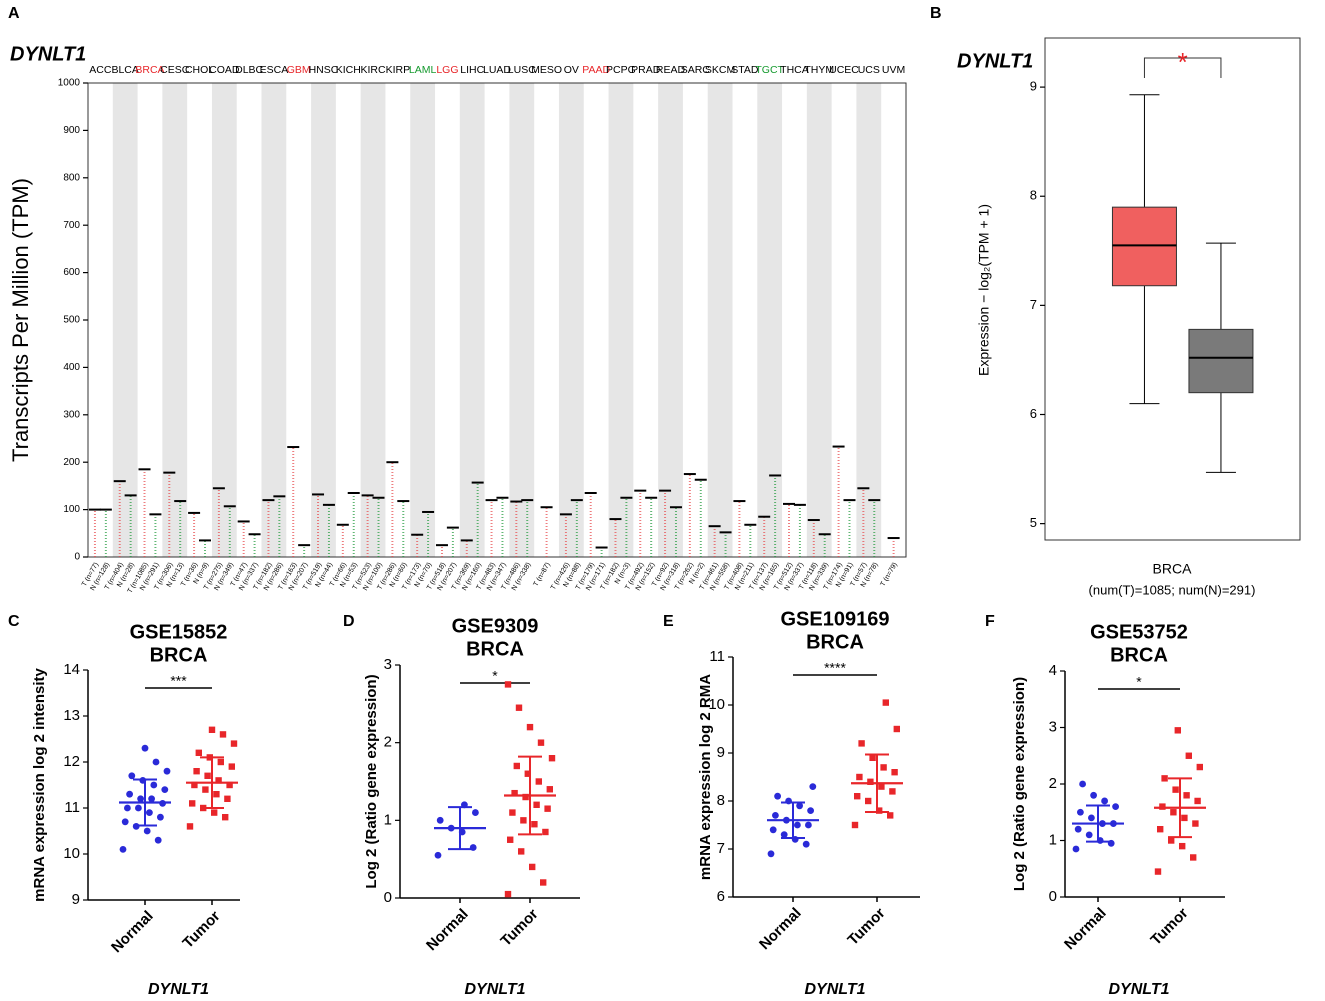 This screenshot has width=1325, height=1001. I want to click on panel-letter: F, so click(990, 621).